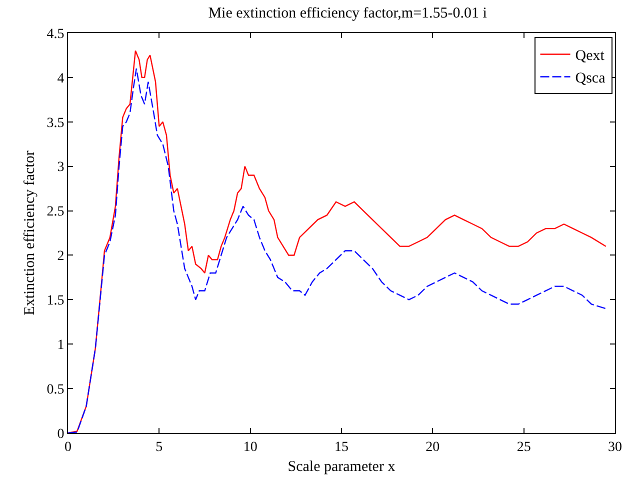 This screenshot has width=632, height=483. Describe the element at coordinates (55, 34) in the screenshot. I see `y-tick-label: 4.5` at that location.